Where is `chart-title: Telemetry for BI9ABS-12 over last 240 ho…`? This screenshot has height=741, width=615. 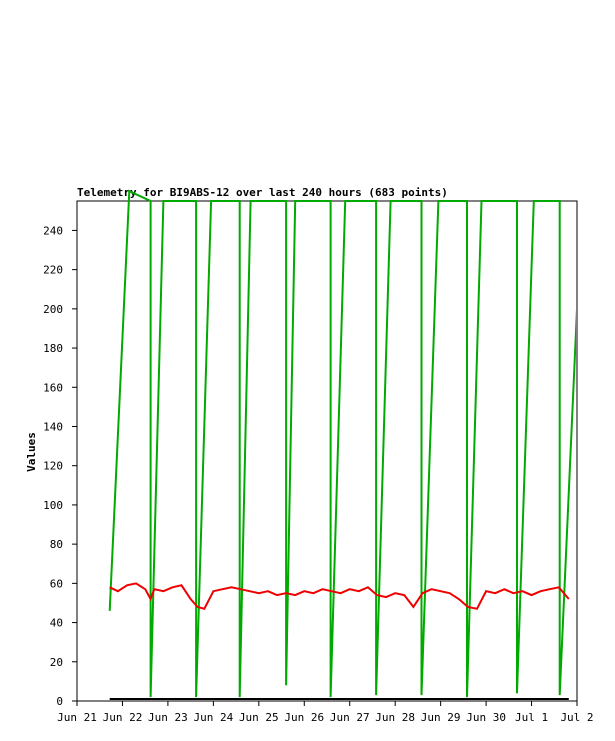
chart-title: Telemetry for BI9ABS-12 over last 240 ho… is located at coordinates (262, 192).